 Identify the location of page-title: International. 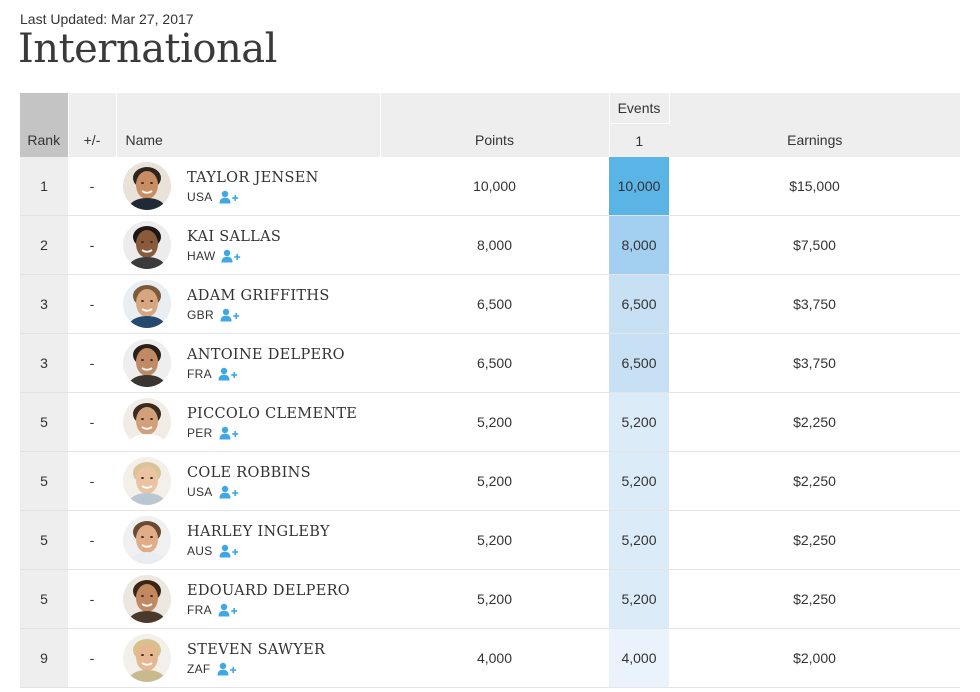
(147, 49).